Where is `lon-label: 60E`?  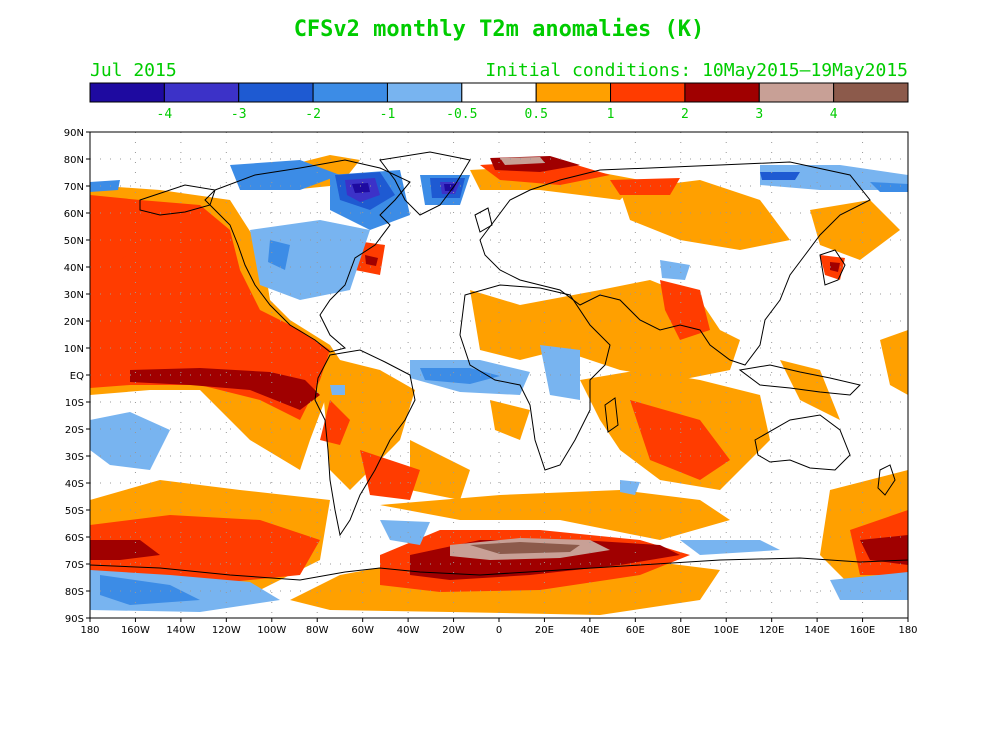
lon-label: 60E is located at coordinates (635, 630).